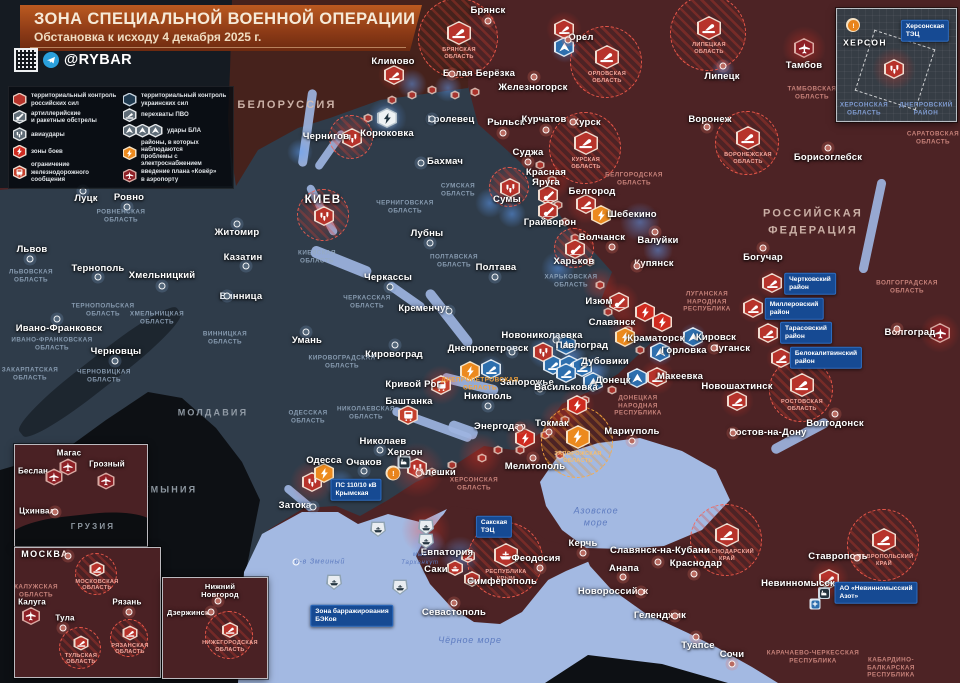 This screenshot has height=683, width=960. Describe the element at coordinates (227, 296) in the screenshot. I see `city-dot-винница` at that location.